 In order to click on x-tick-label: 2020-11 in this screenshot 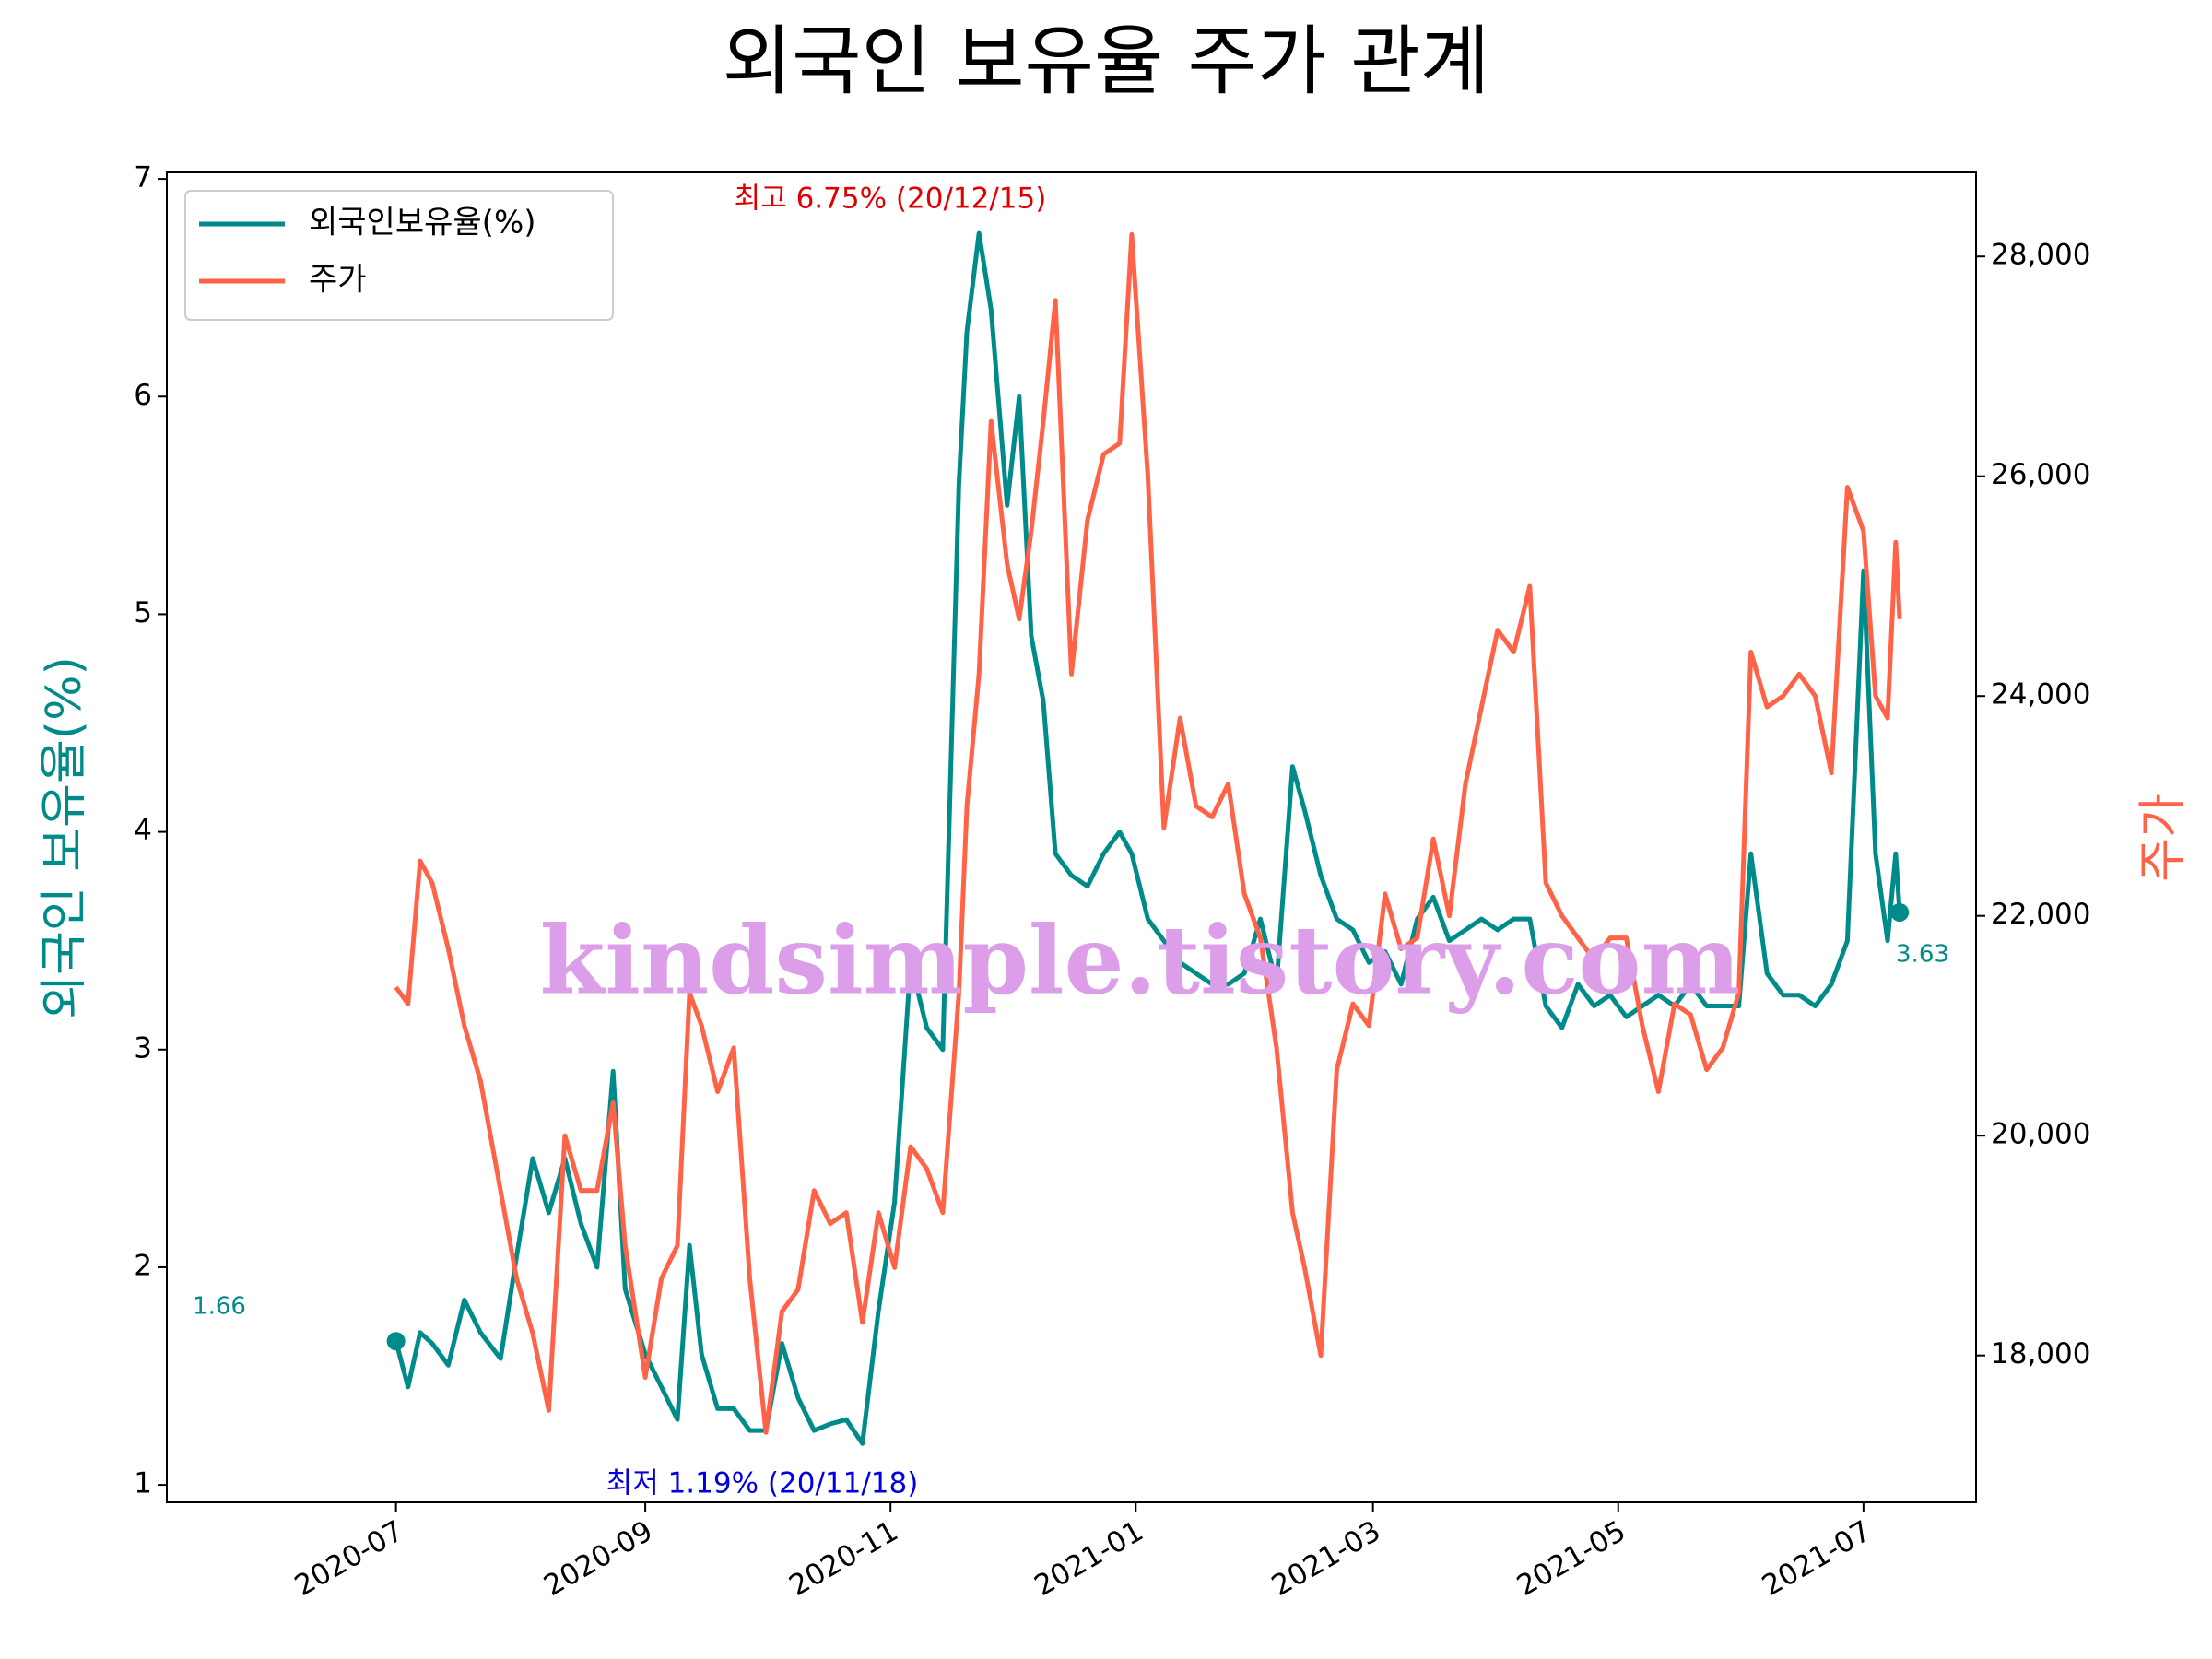, I will do `click(843, 1558)`.